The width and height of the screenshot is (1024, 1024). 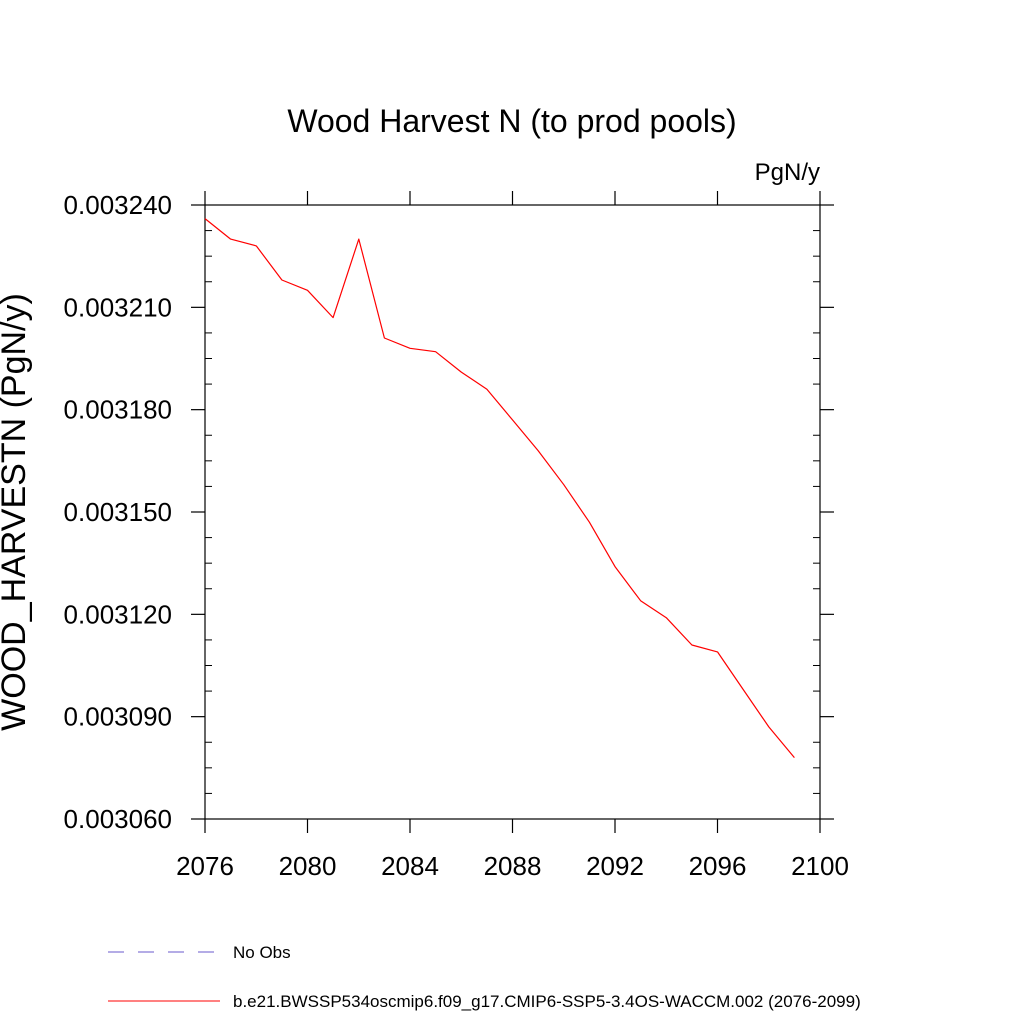 What do you see at coordinates (410, 866) in the screenshot?
I see `x-tick-label: 2084` at bounding box center [410, 866].